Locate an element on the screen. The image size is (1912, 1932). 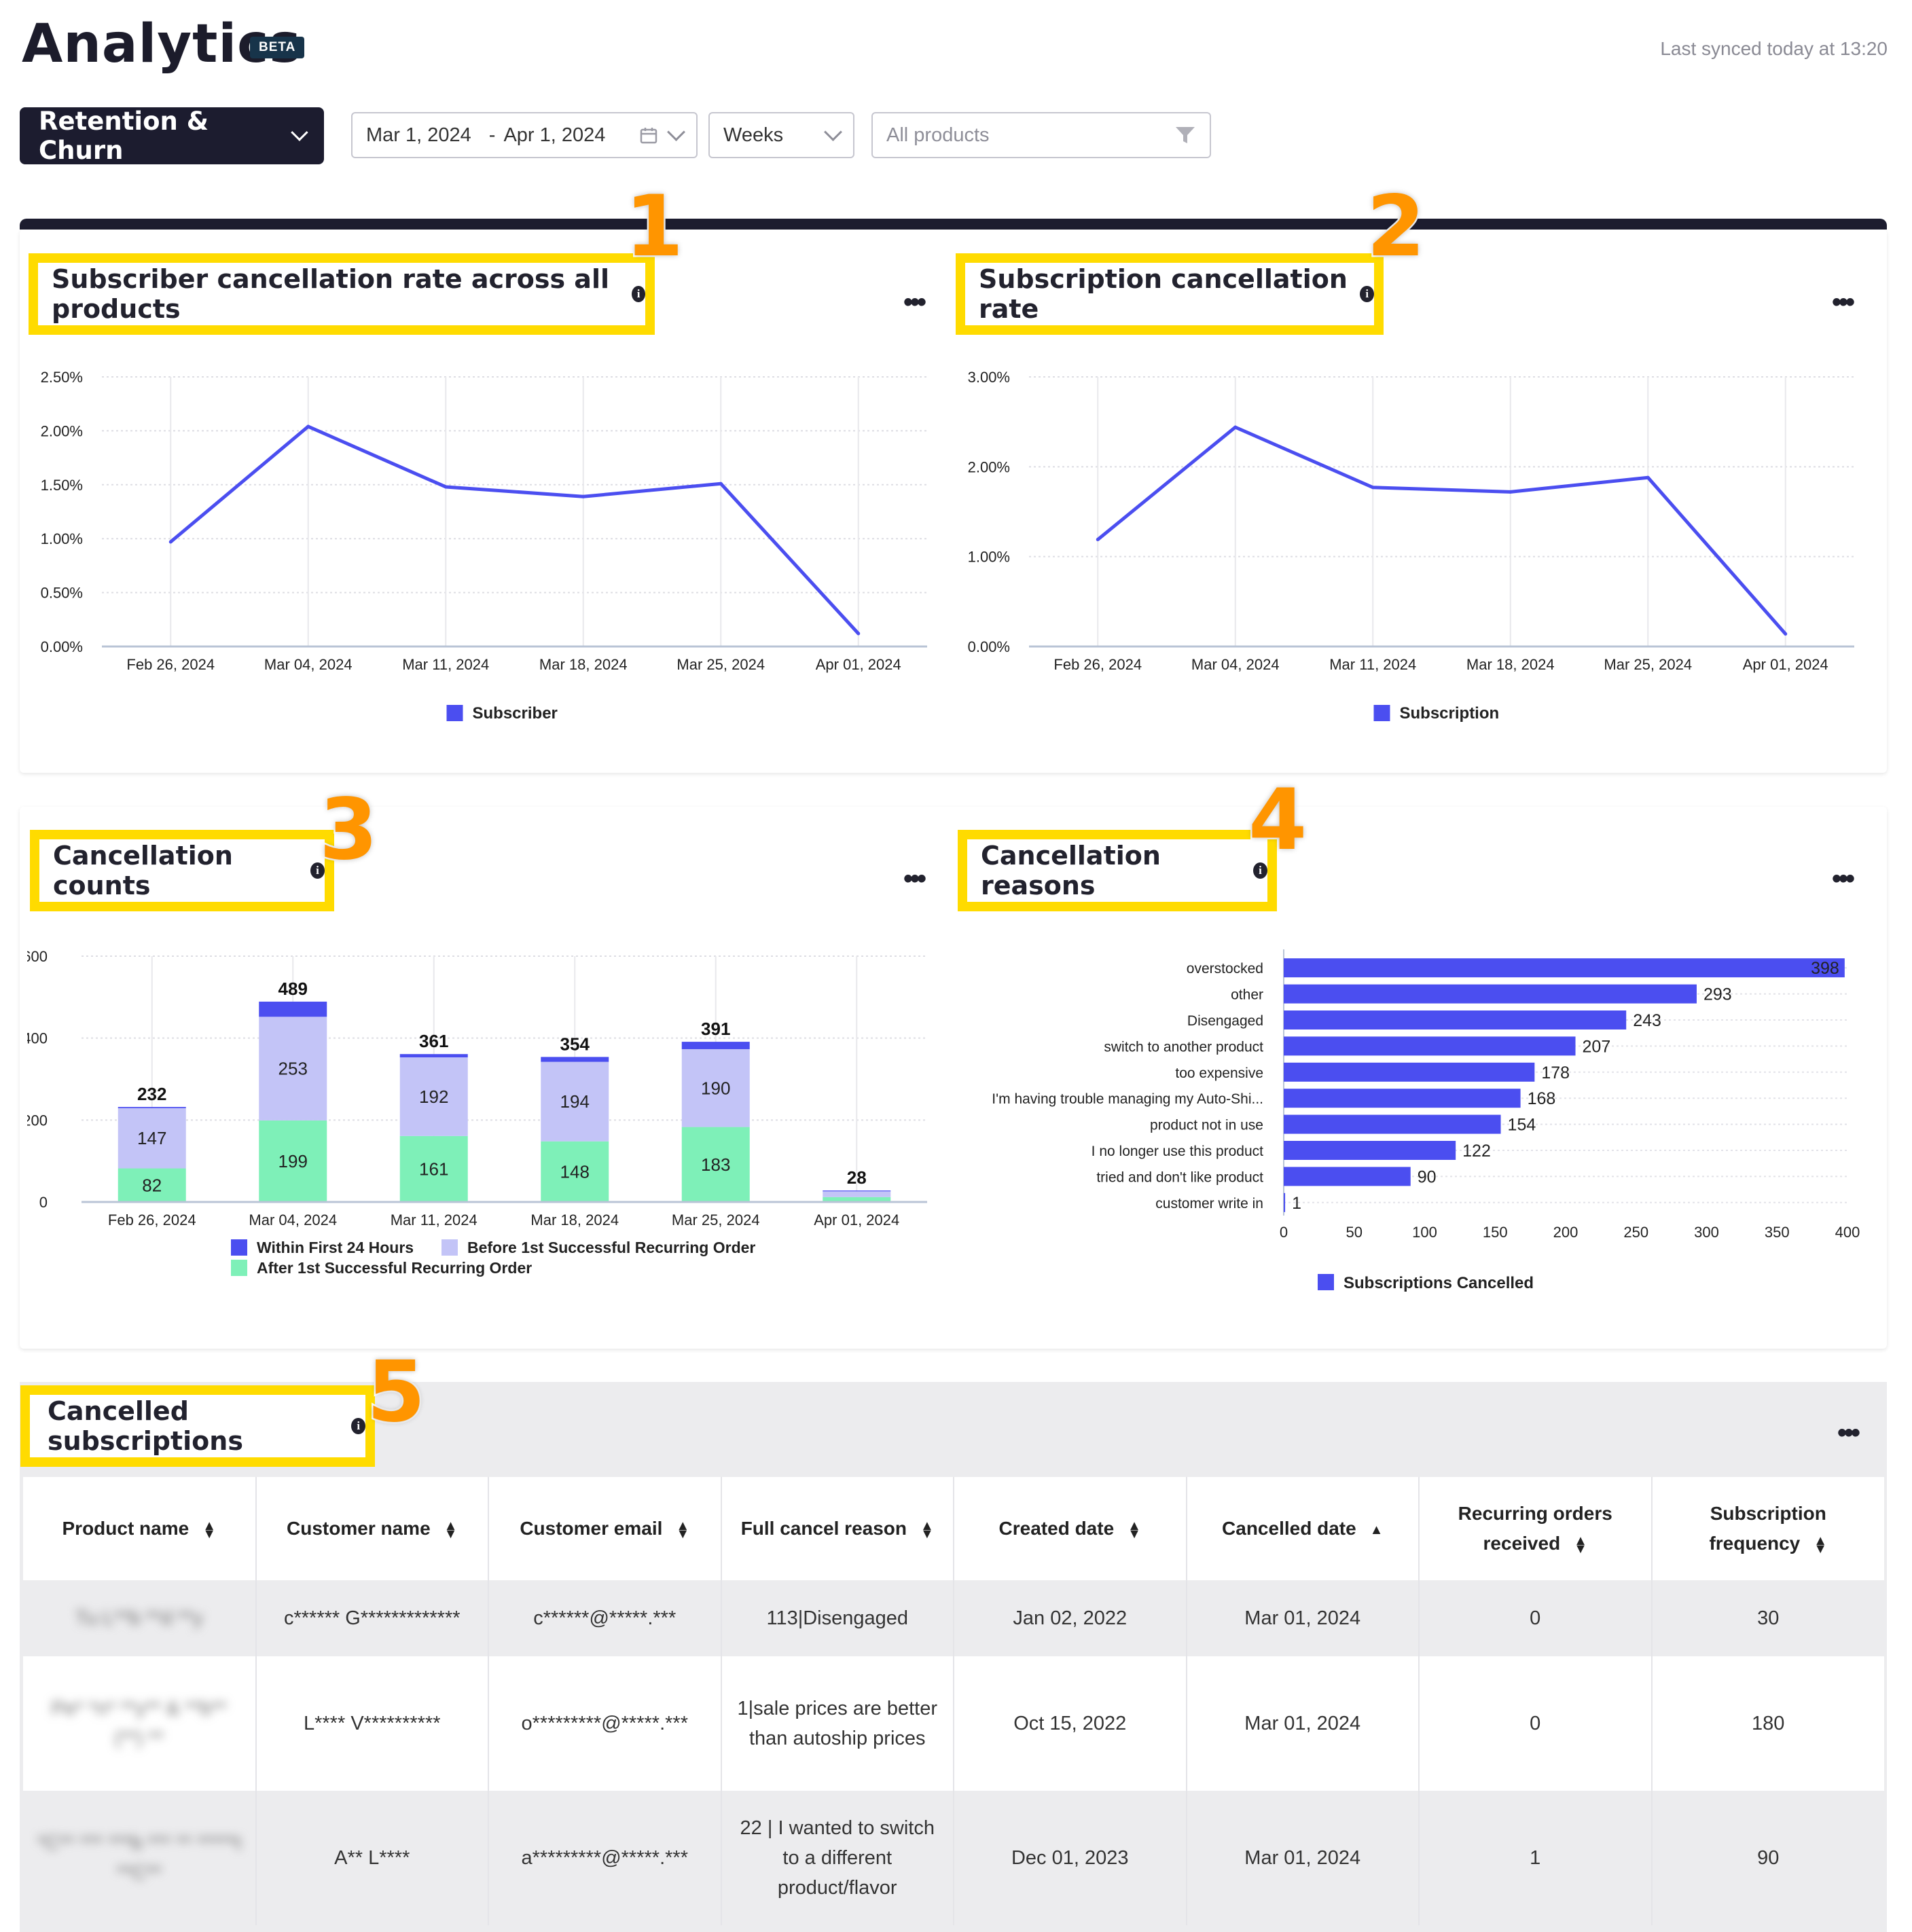
customer-name-cell: c****** G************* is located at coordinates (372, 1618).